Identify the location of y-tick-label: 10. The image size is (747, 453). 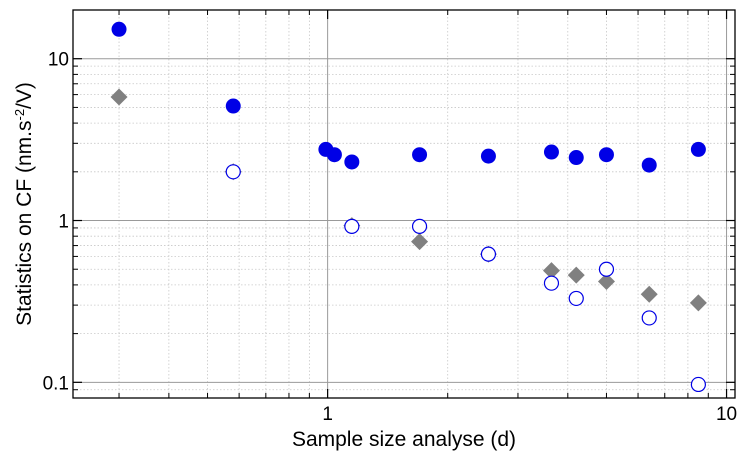
(58, 60).